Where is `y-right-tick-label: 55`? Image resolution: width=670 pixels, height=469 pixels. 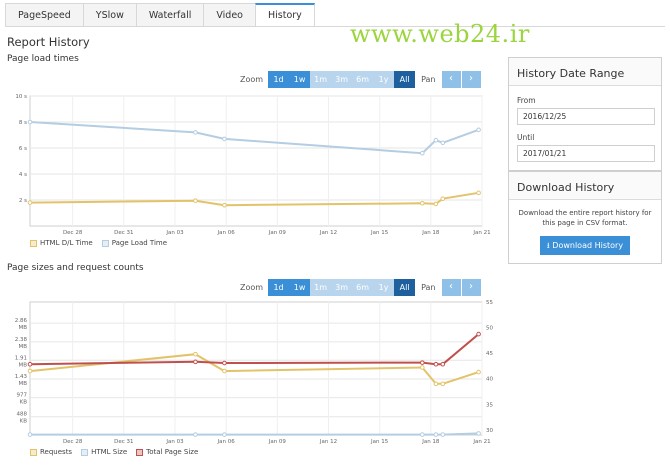
y-right-tick-label: 55 is located at coordinates (489, 303).